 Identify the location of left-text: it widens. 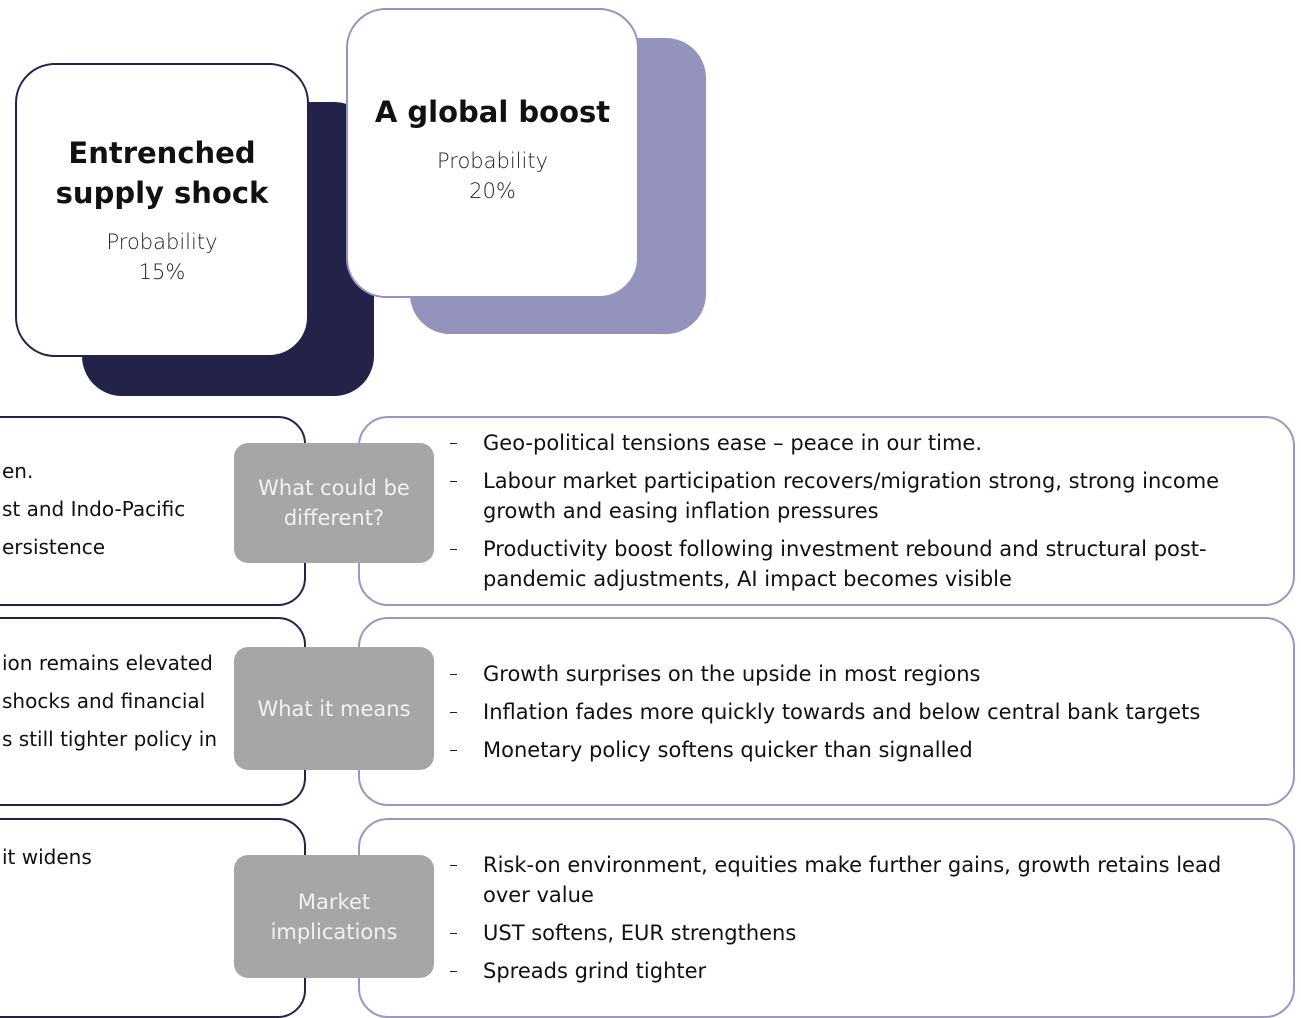
(47, 857).